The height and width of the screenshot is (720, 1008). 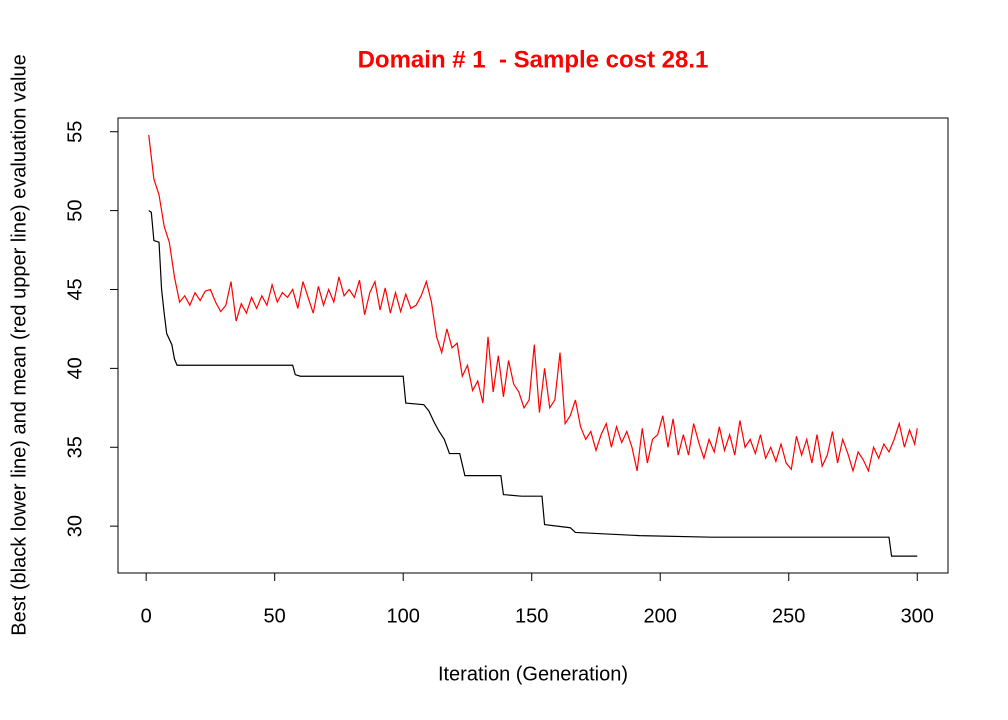 I want to click on y-tick-label: 40, so click(x=75, y=368).